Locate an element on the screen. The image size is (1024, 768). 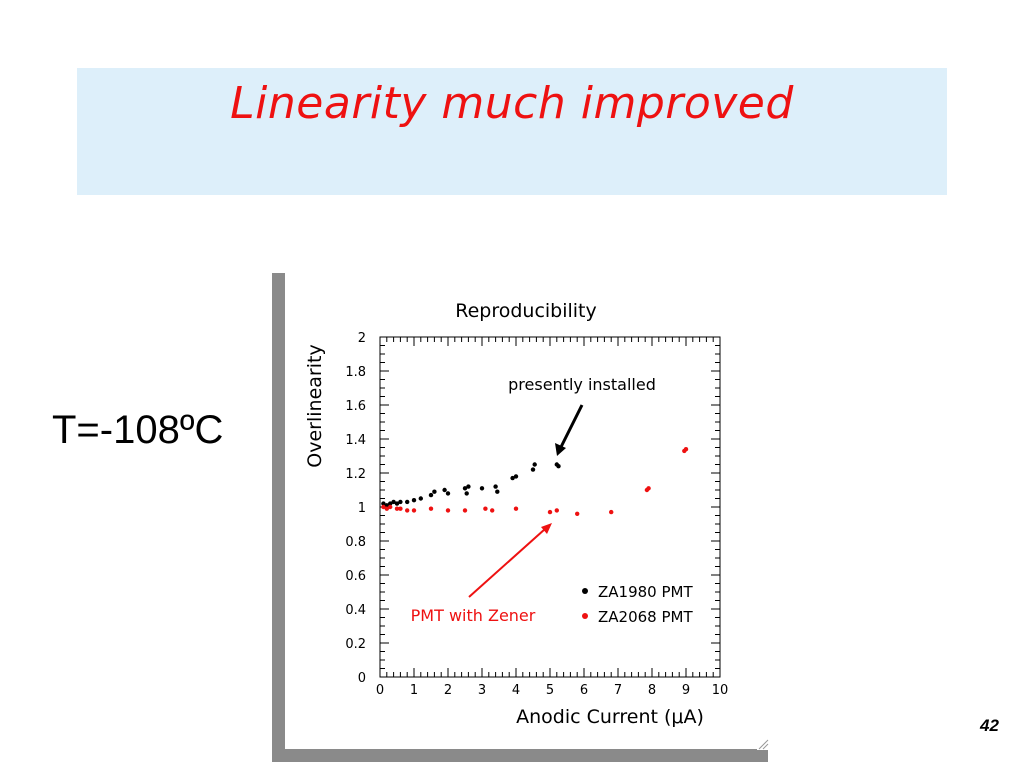
x-axis-labels: 0 1 2 3 4 5 6 7 8 9 10 is located at coordinates (552, 690).